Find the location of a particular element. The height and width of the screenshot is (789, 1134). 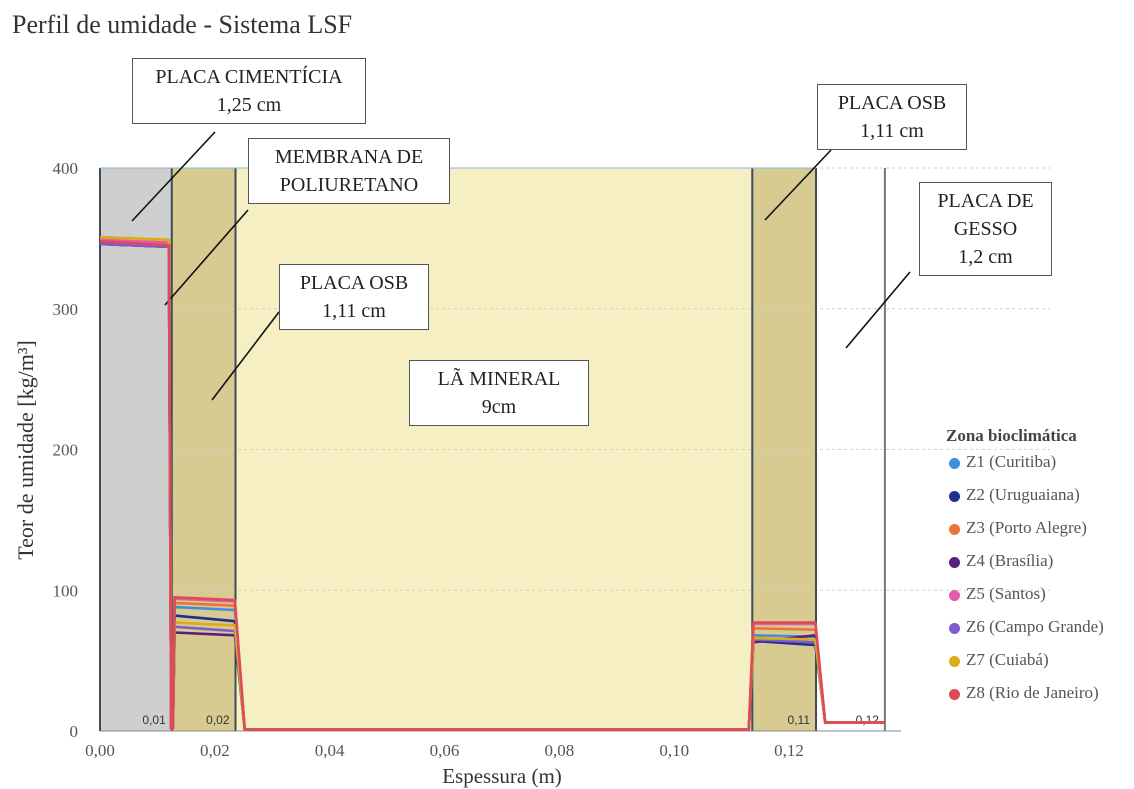

y-tick-label: 300 is located at coordinates (66, 309).